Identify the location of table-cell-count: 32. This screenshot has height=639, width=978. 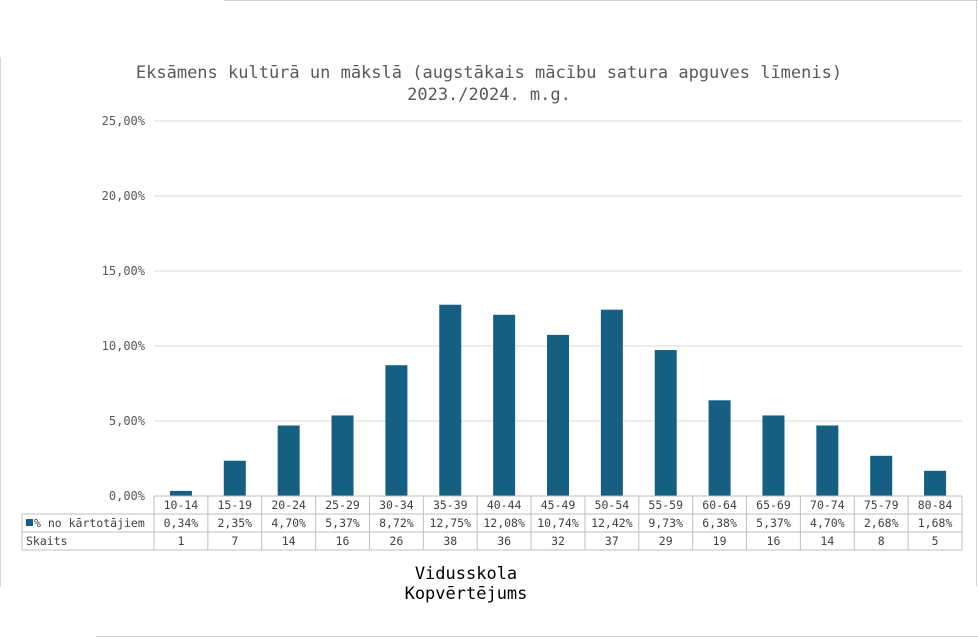
(558, 541).